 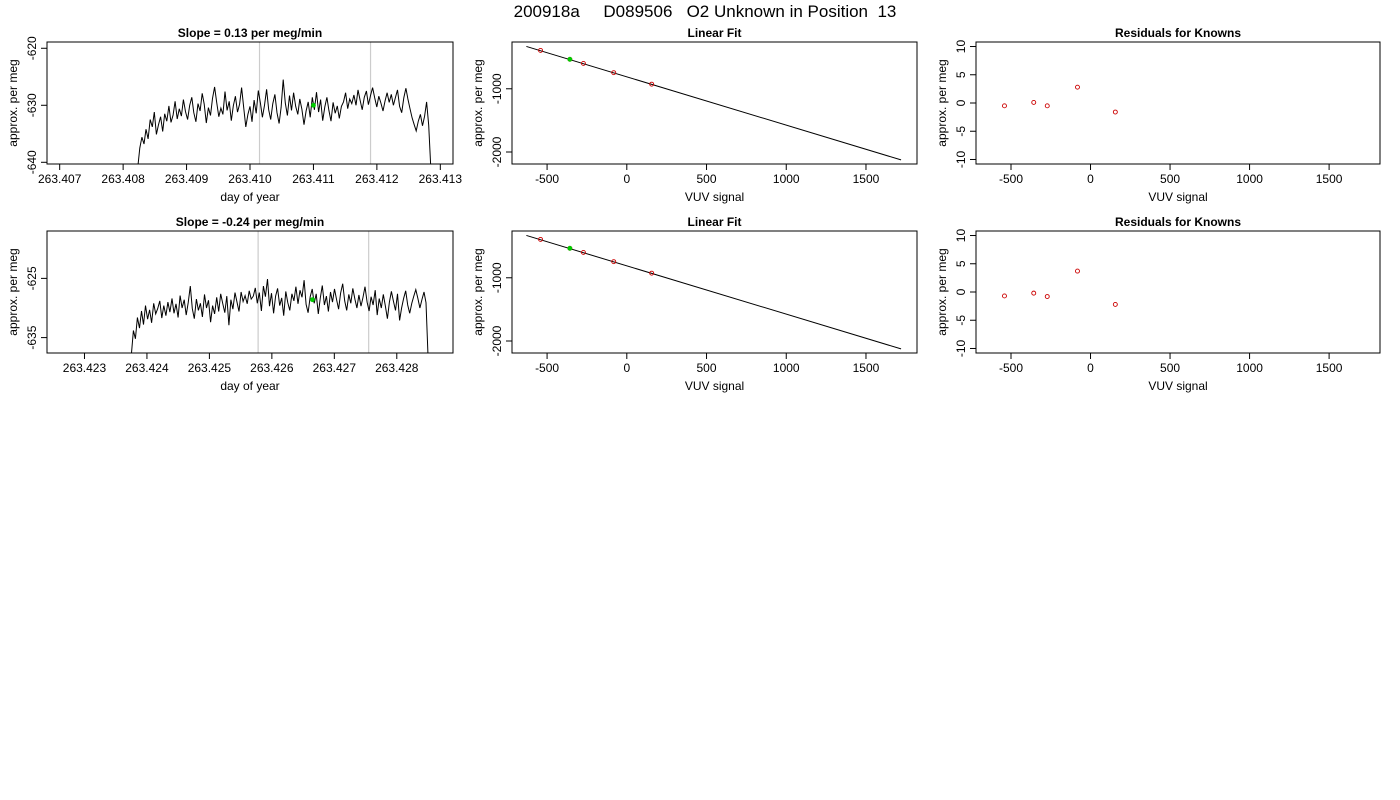 I want to click on x-tick-label: 263.425, so click(x=210, y=368).